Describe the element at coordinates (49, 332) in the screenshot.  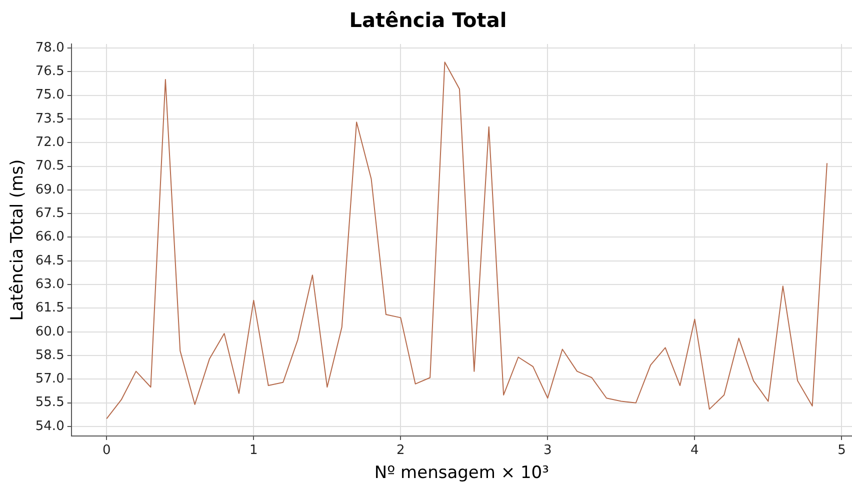
I see `y-tick-label: 60.0` at that location.